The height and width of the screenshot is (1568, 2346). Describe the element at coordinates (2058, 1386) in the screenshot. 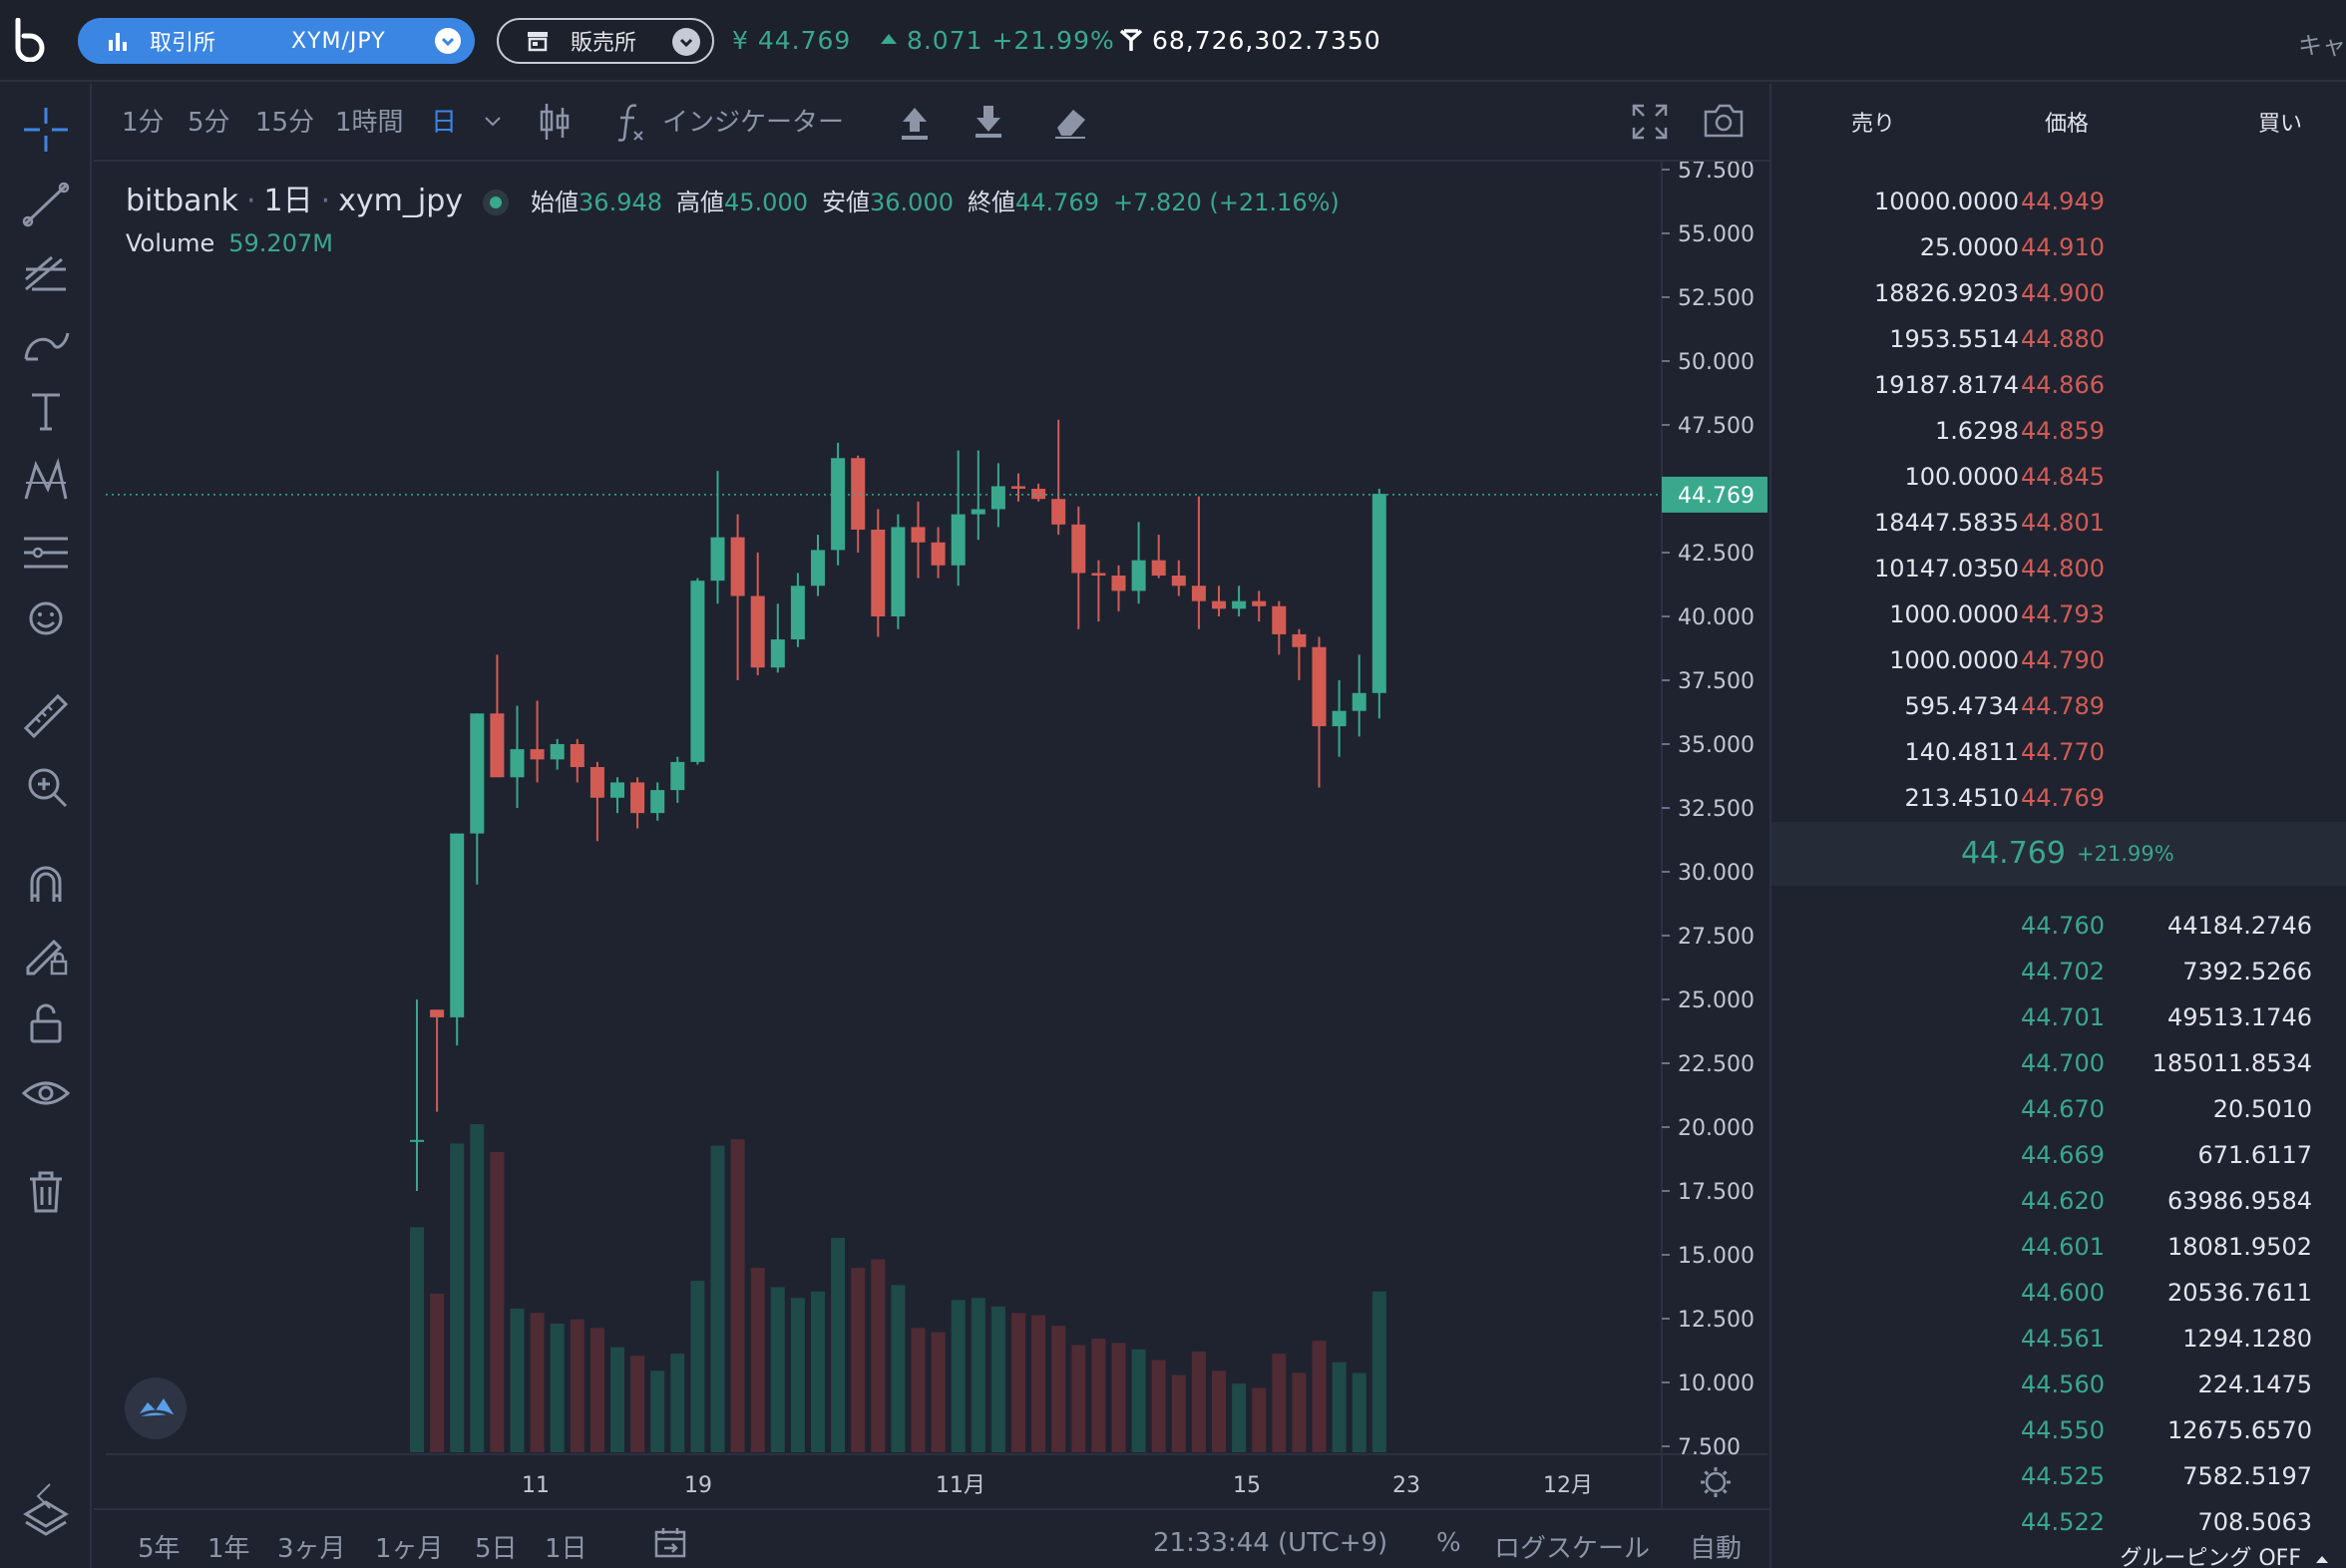

I see `bid-row: 44.560 224.1475` at that location.